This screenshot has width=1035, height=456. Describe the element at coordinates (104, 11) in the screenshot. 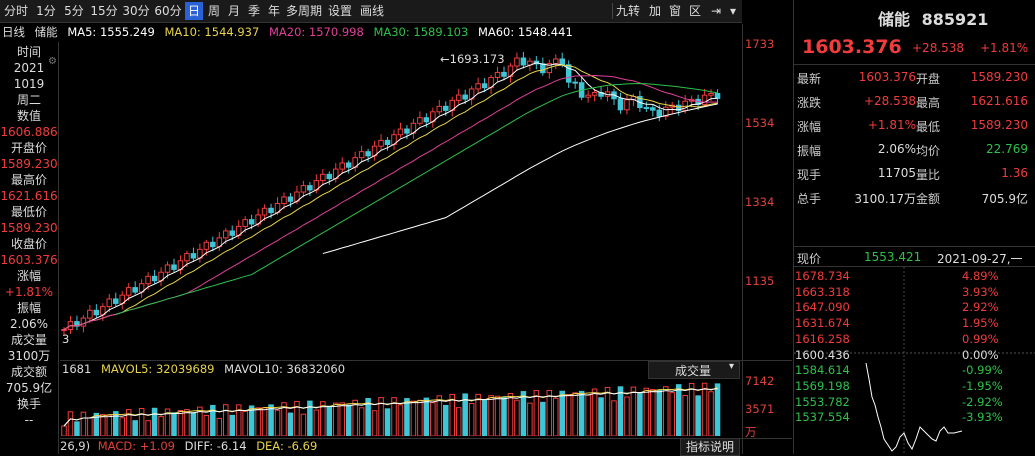

I see `period-tab-3: 15分` at that location.